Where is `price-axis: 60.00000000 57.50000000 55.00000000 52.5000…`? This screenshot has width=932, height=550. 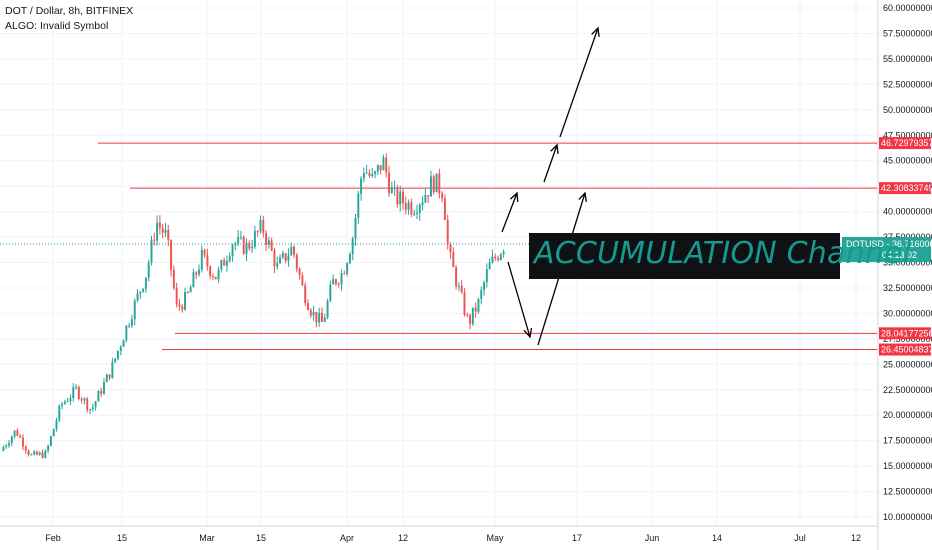 price-axis: 60.00000000 57.50000000 55.00000000 52.5000… is located at coordinates (904, 275).